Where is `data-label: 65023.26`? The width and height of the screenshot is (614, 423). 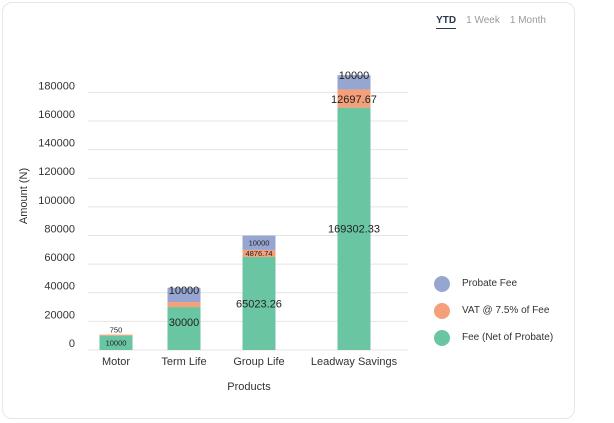
data-label: 65023.26 is located at coordinates (259, 304).